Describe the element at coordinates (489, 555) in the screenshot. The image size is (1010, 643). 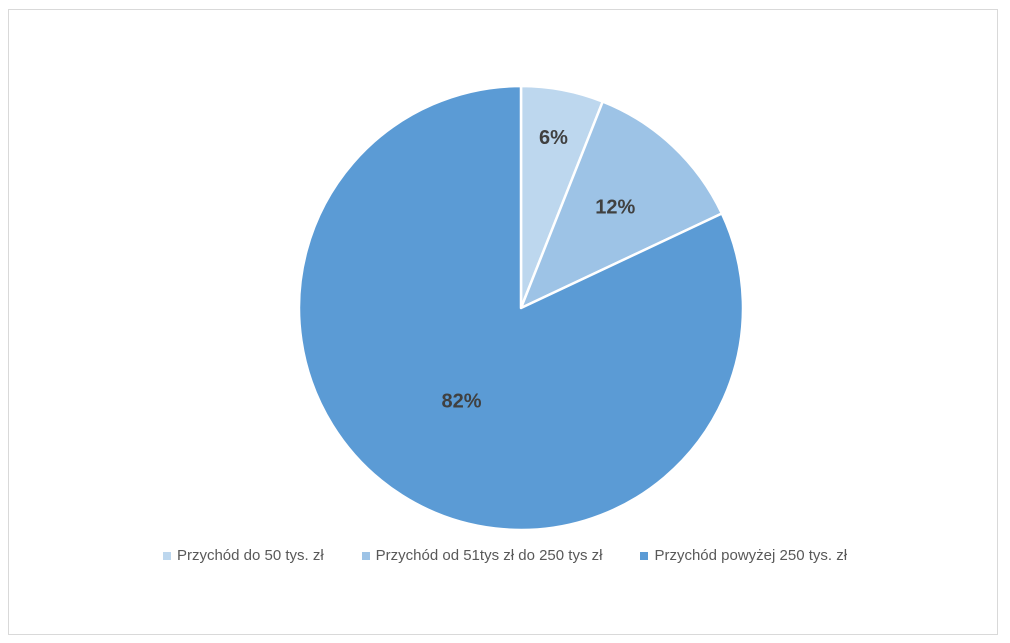
I see `legend-label-1: Przychód od 51tys zł do 250 tys zł` at that location.